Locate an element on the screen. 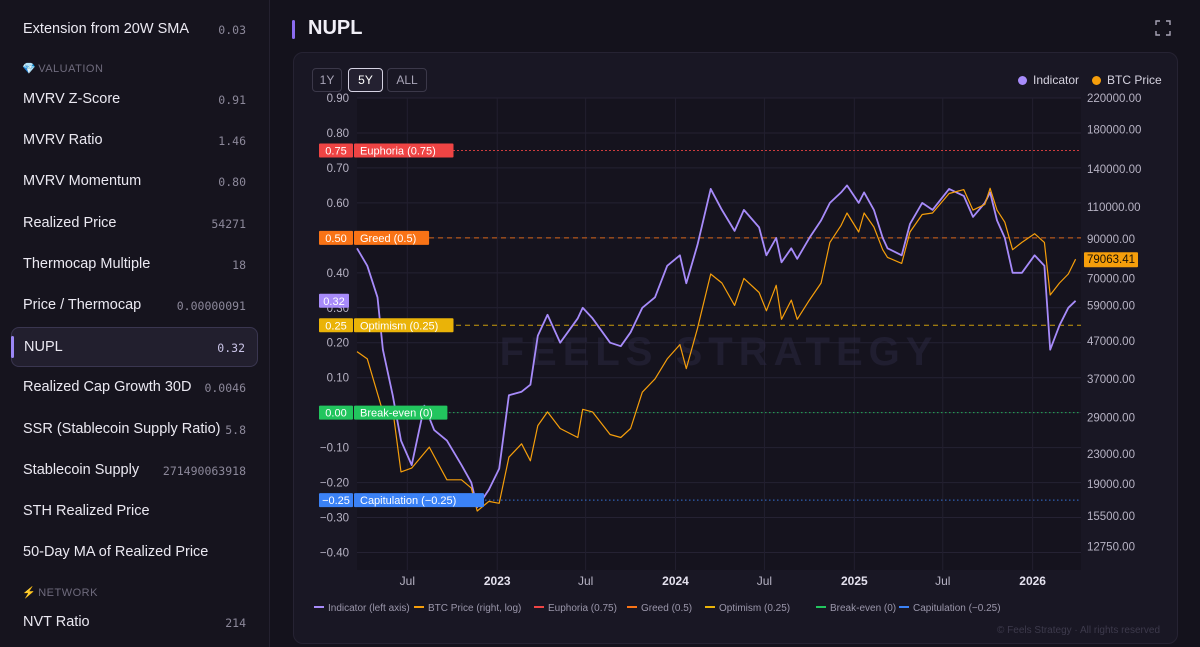  sidebar-item-label: Realized Cap Growth 30D is located at coordinates (107, 387).